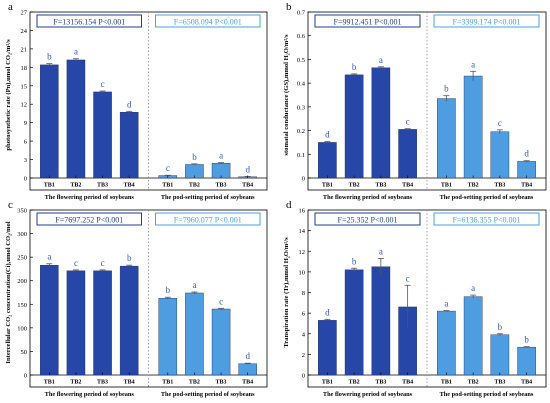  What do you see at coordinates (302, 252) in the screenshot?
I see `y-tick-label: 12` at bounding box center [302, 252].